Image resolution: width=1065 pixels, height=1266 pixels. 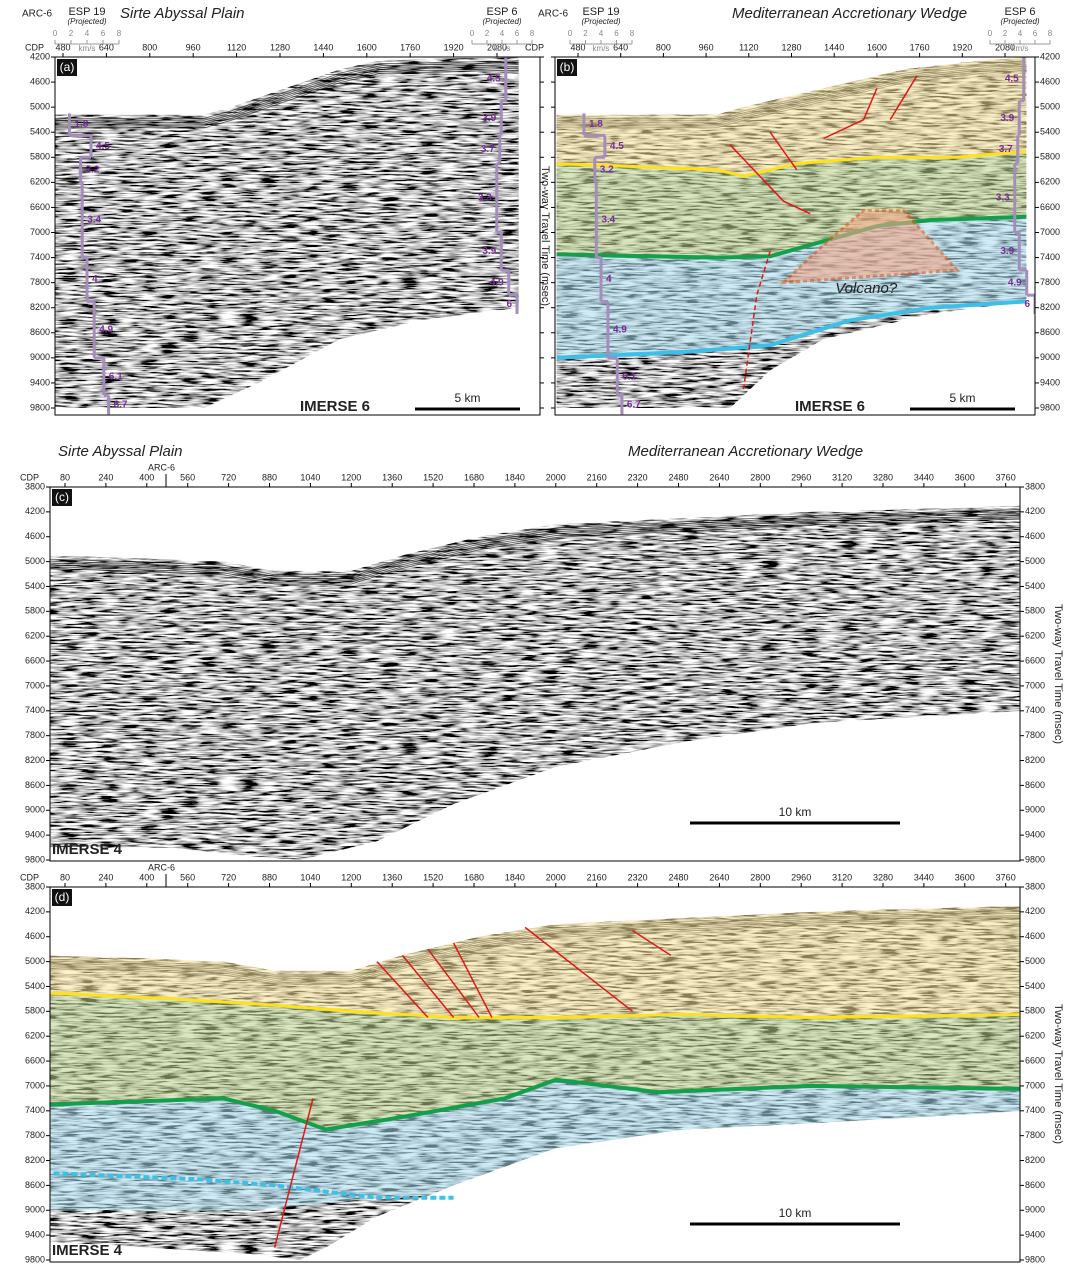 I want to click on cdp-tick-label: 2960, so click(x=801, y=477).